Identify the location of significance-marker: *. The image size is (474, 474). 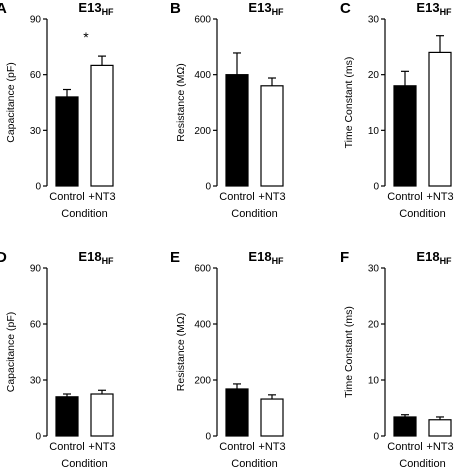
(86, 37).